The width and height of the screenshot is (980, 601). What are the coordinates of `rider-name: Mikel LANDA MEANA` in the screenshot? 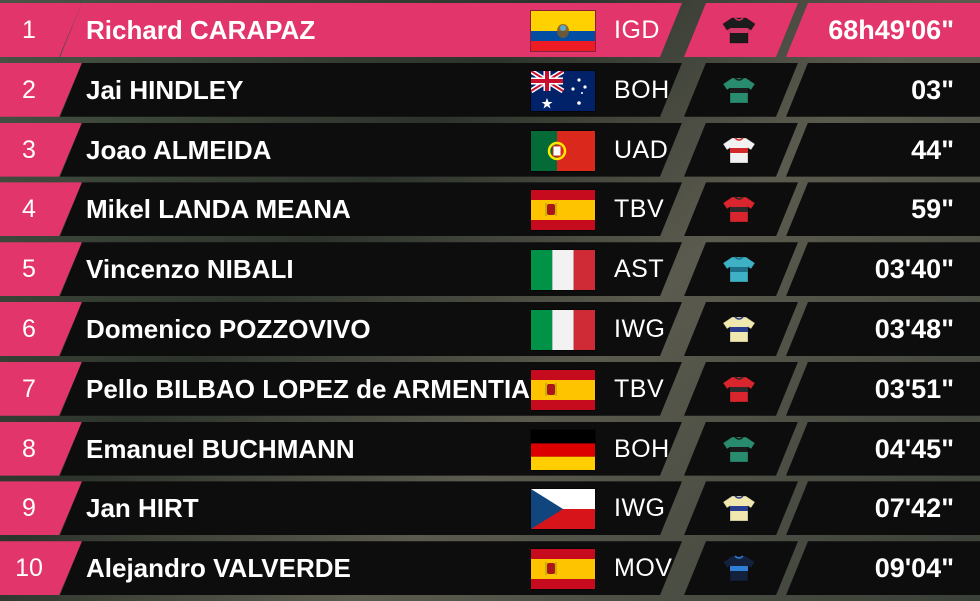 It's located at (218, 209).